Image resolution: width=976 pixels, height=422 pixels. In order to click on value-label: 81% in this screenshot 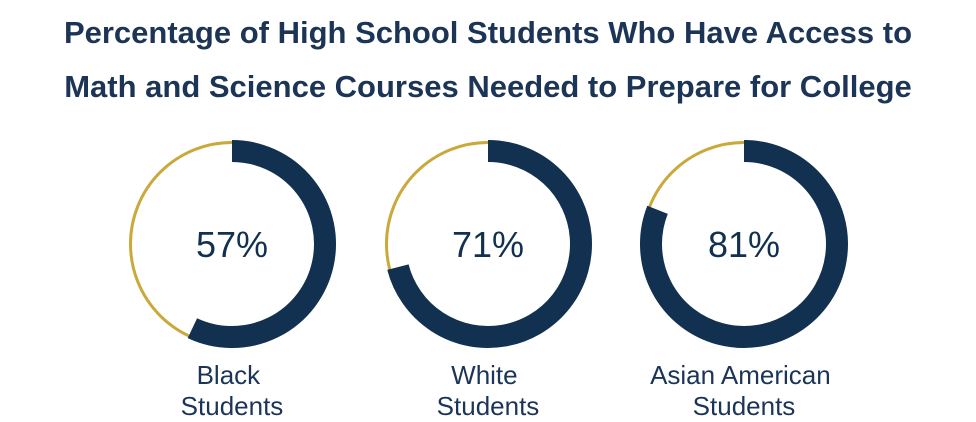, I will do `click(744, 244)`.